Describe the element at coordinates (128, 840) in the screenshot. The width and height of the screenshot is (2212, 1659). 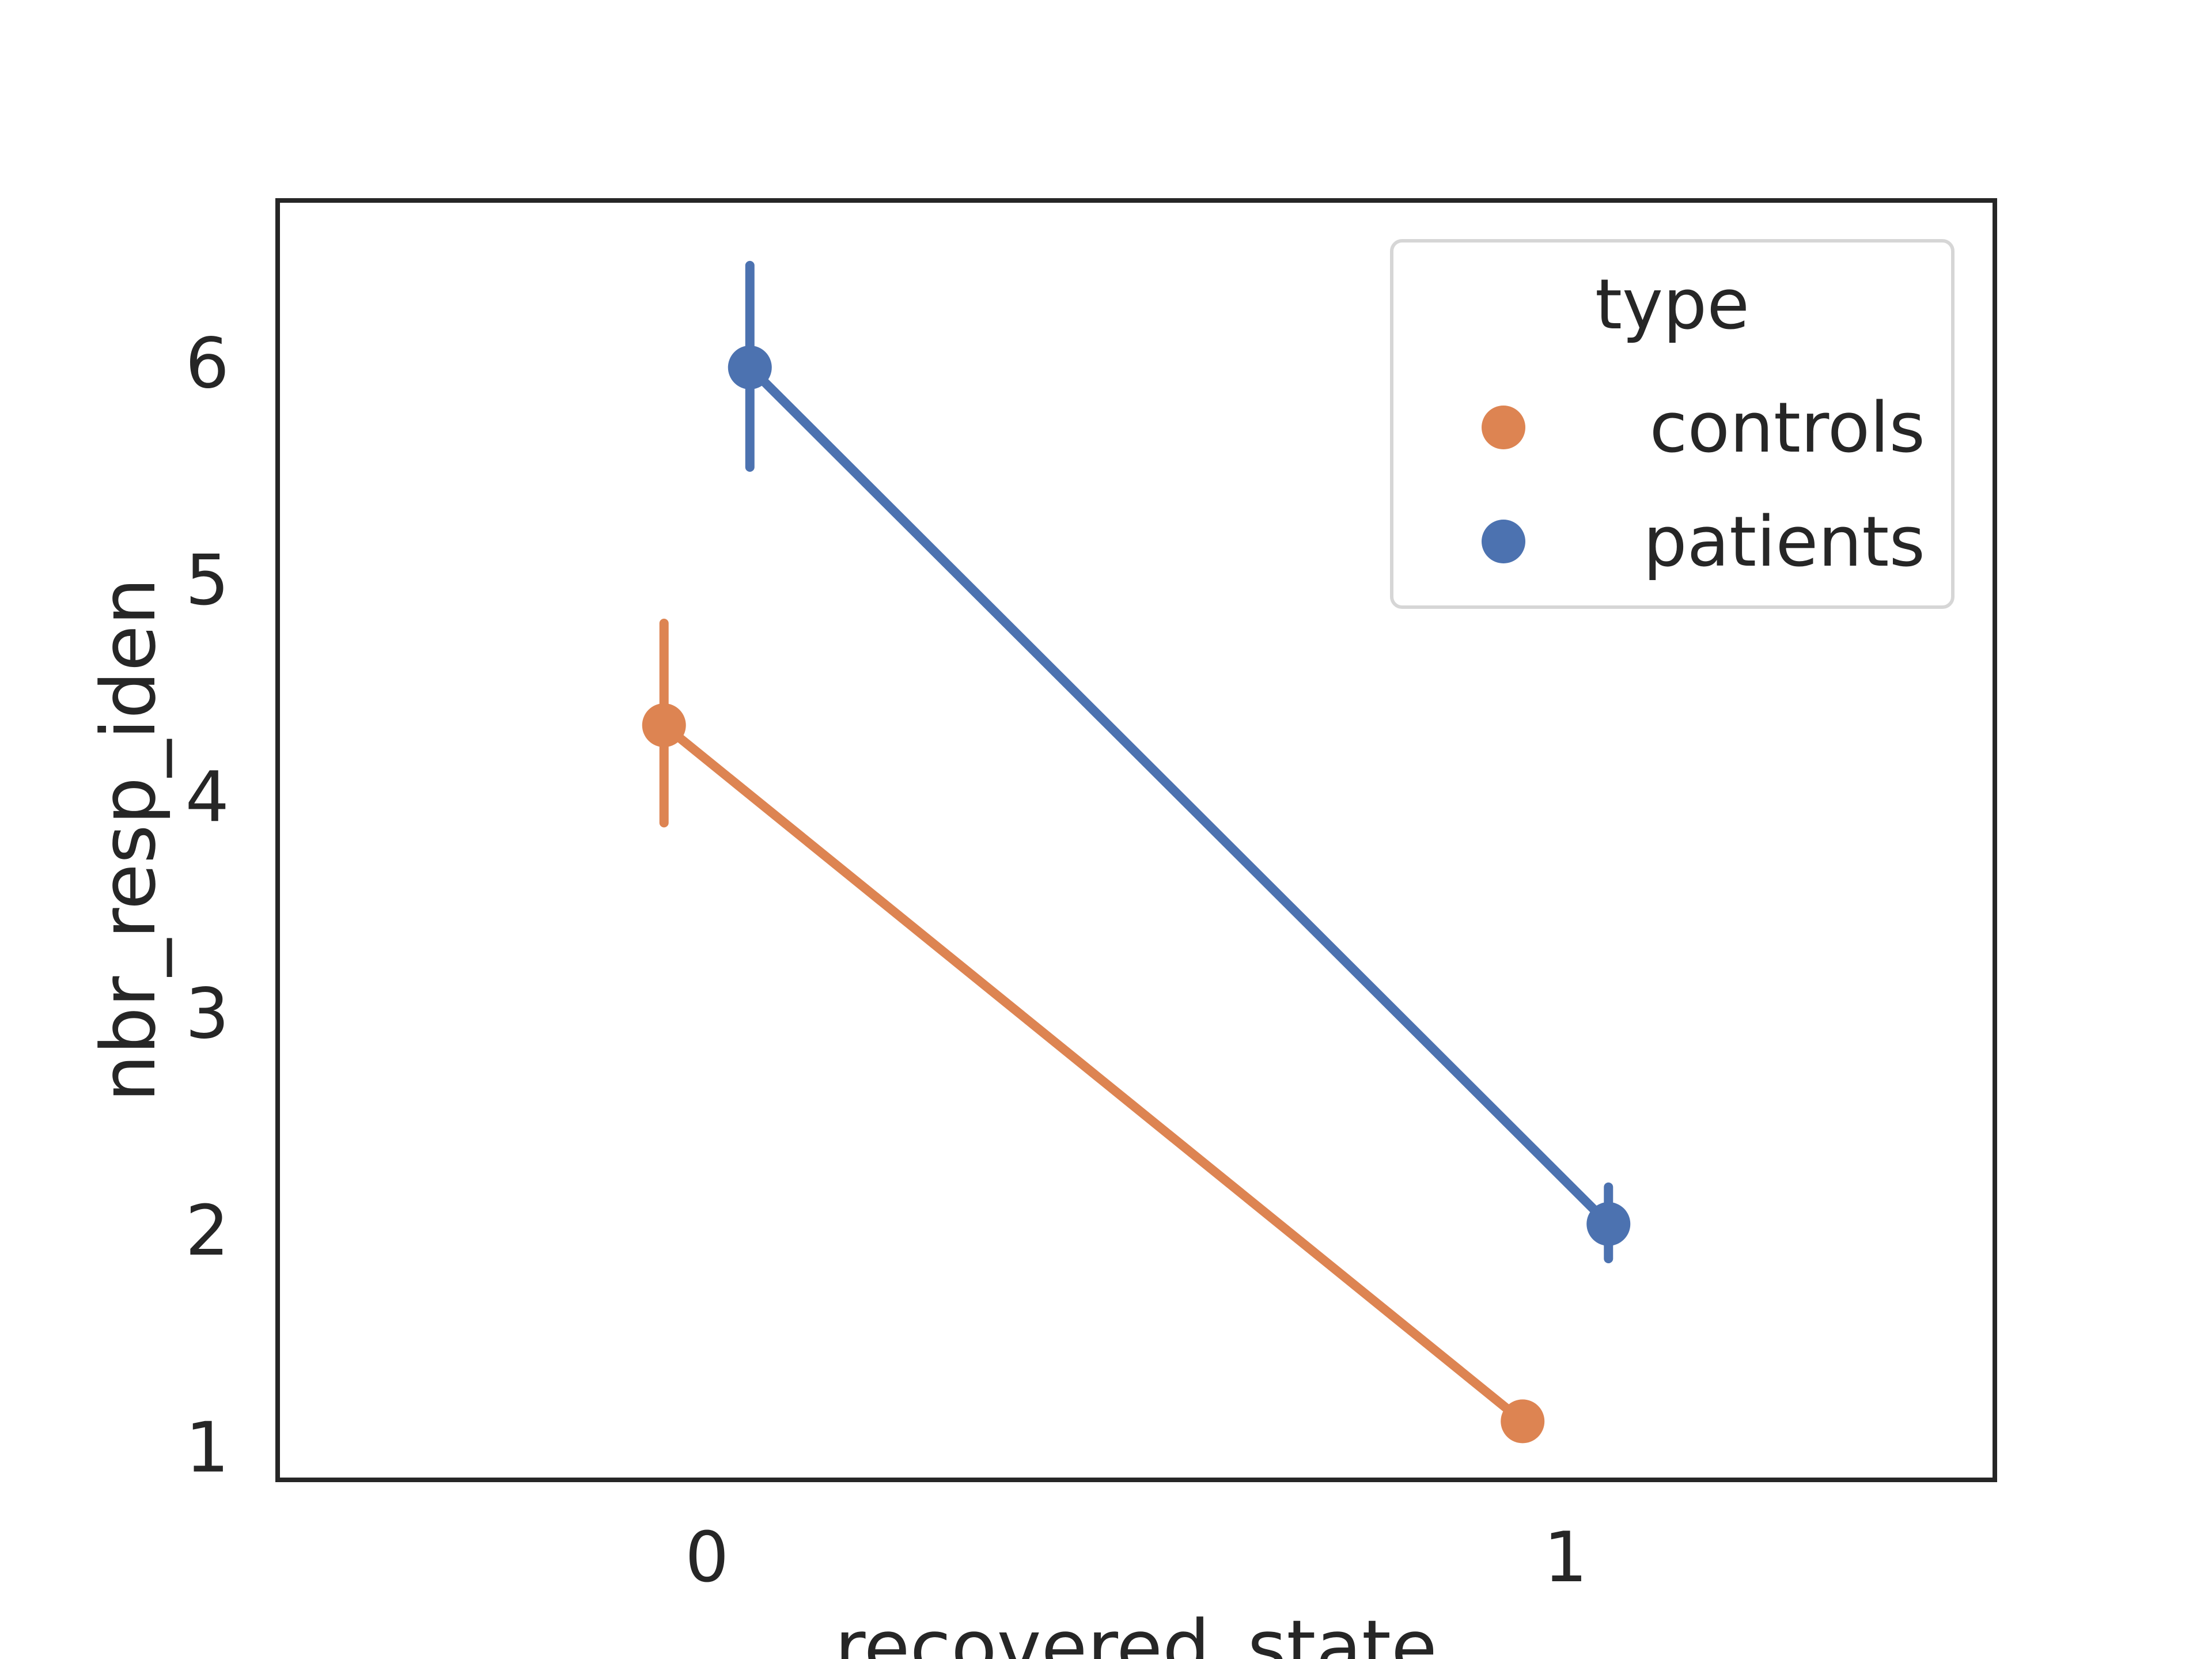
I see `y-axis-label: nbr_resp_iden` at that location.